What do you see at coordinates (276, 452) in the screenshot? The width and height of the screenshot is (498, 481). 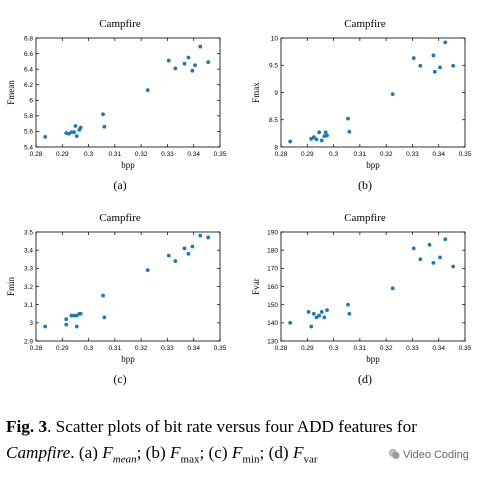 I see `caption-text: ; (d)` at bounding box center [276, 452].